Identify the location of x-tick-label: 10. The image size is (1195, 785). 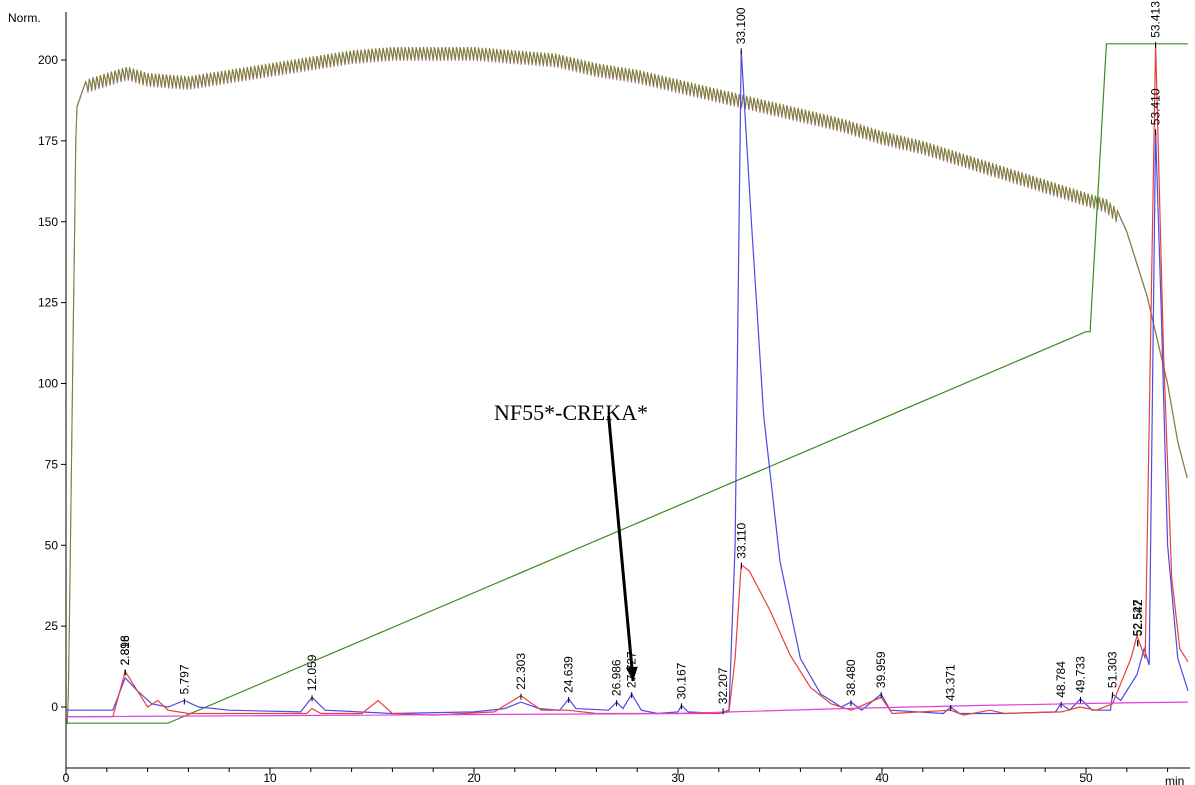
(270, 778).